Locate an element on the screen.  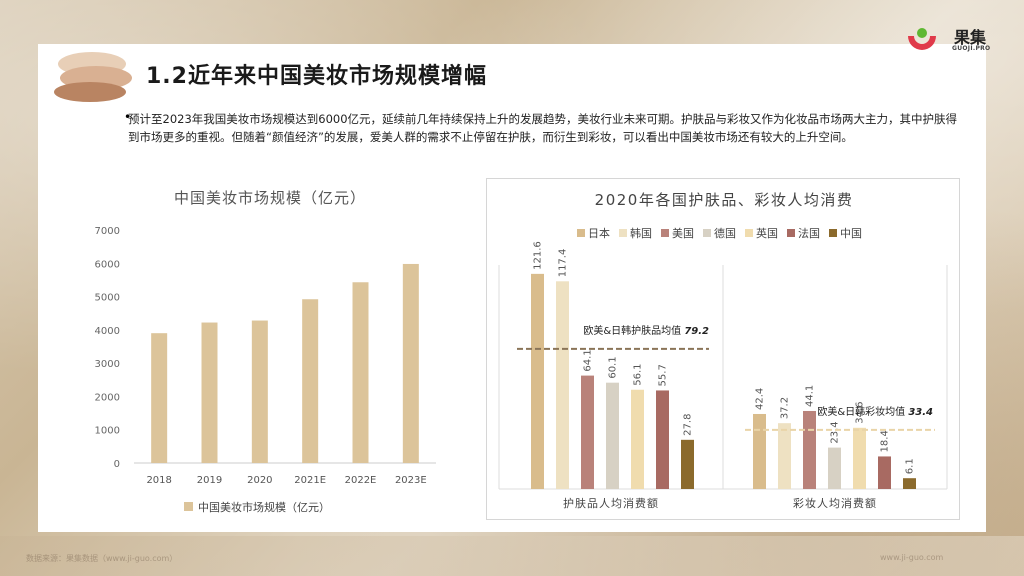
y-tick-label: 4000 is located at coordinates (107, 331).